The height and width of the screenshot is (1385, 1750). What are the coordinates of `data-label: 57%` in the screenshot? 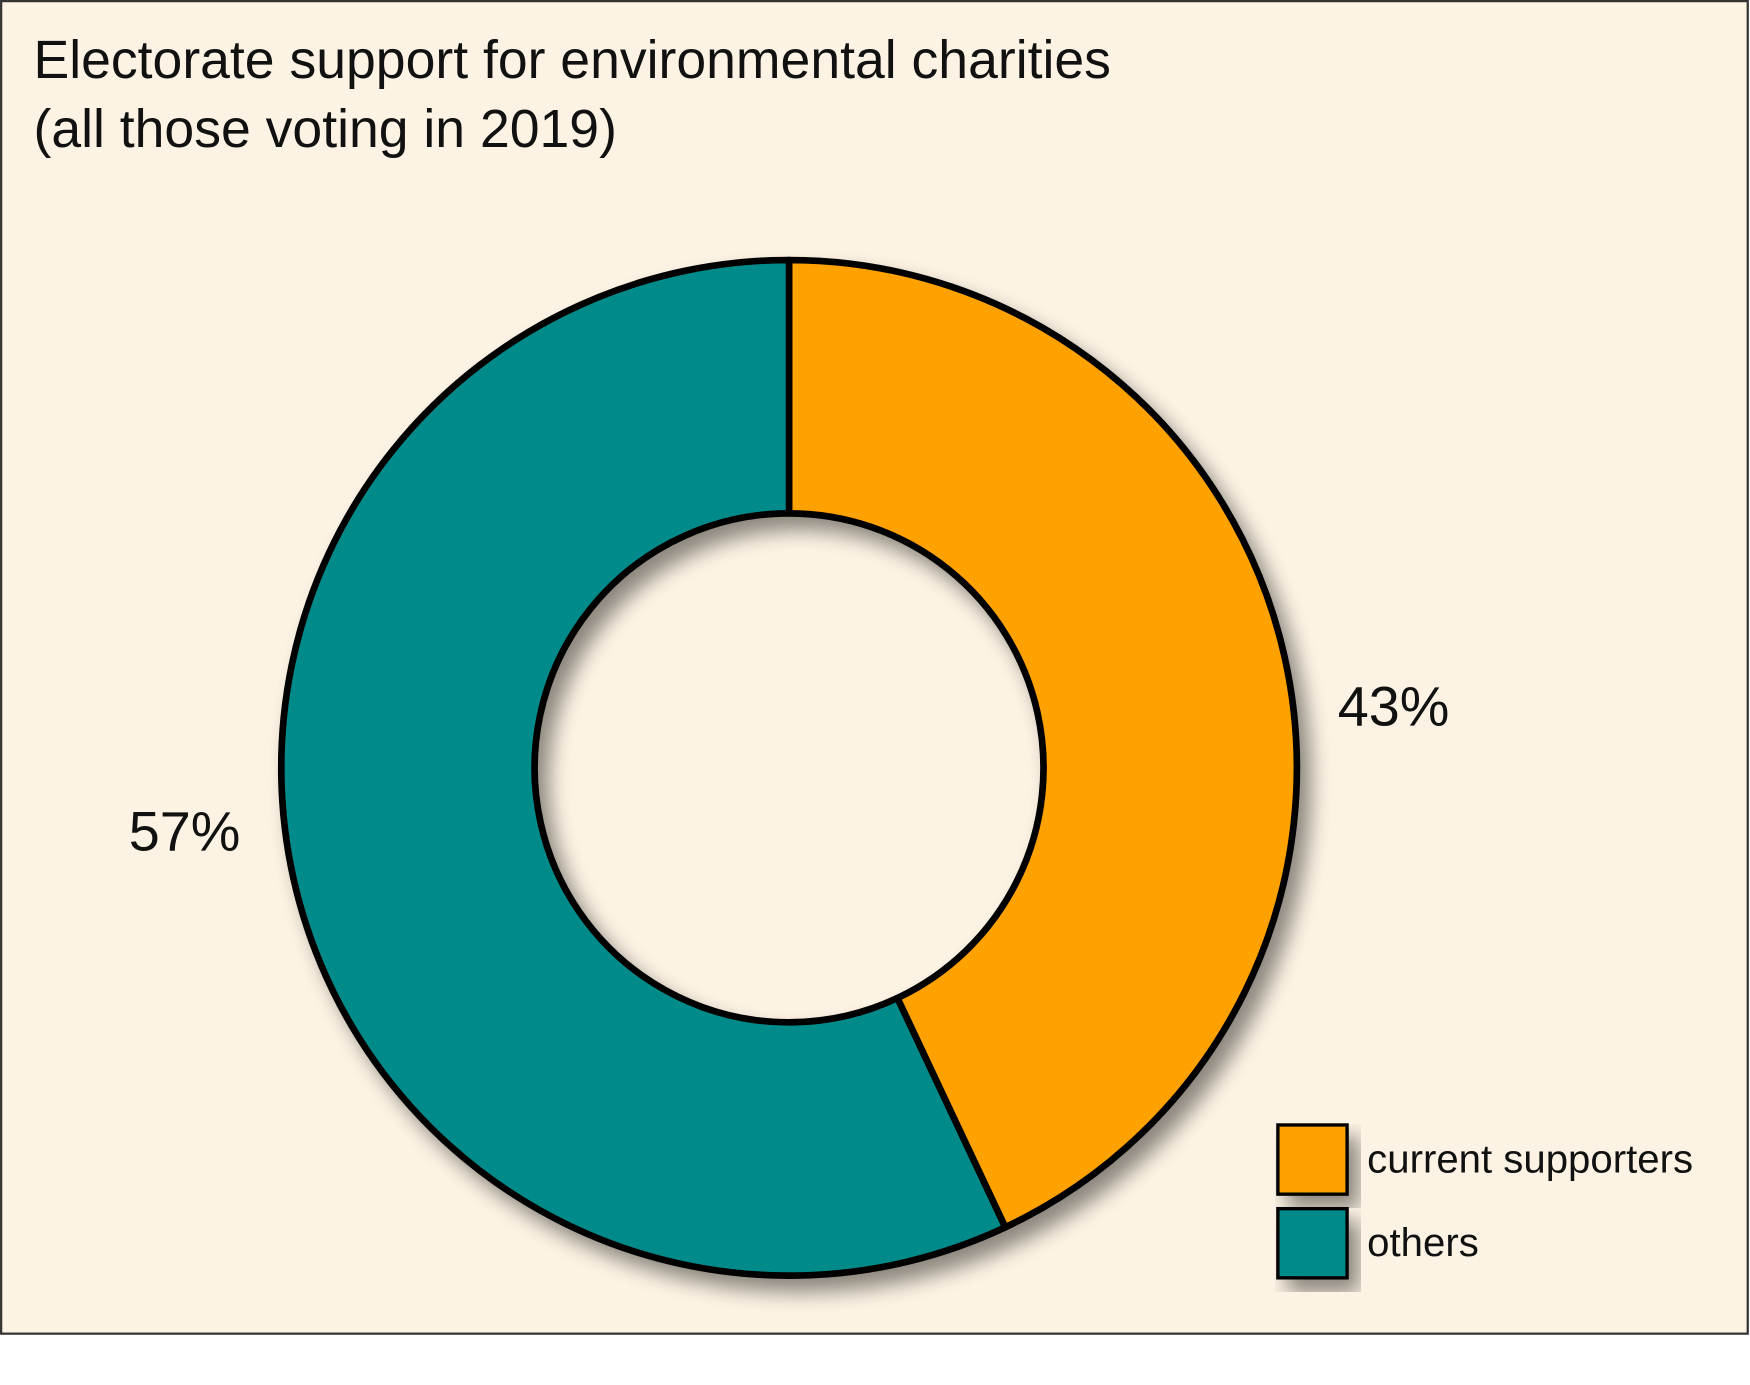 It's located at (185, 831).